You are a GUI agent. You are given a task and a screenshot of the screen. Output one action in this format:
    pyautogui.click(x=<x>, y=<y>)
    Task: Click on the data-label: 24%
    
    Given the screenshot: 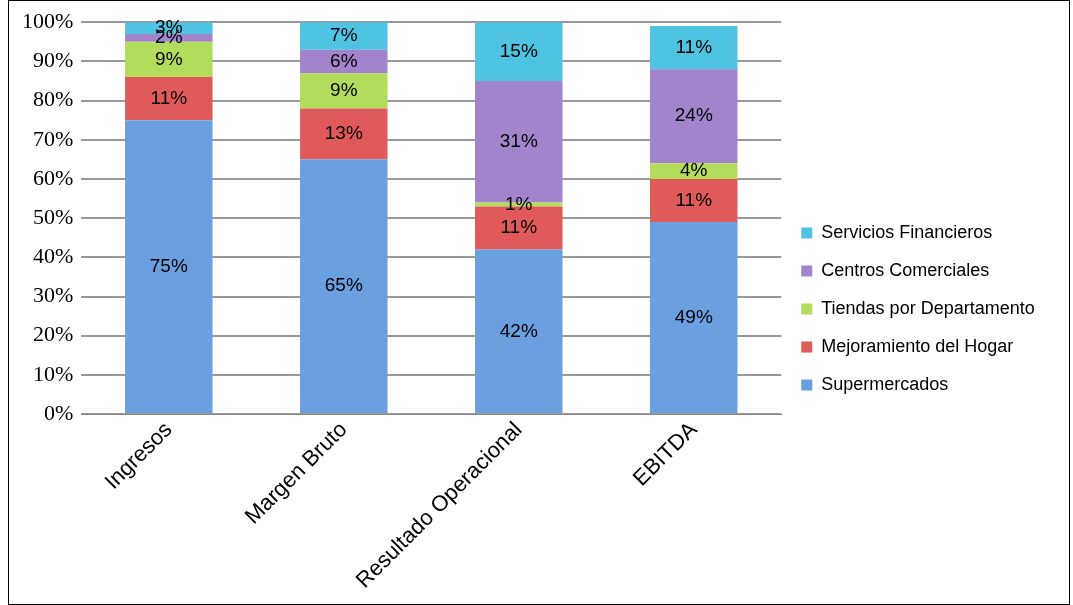 What is the action you would take?
    pyautogui.click(x=693, y=115)
    